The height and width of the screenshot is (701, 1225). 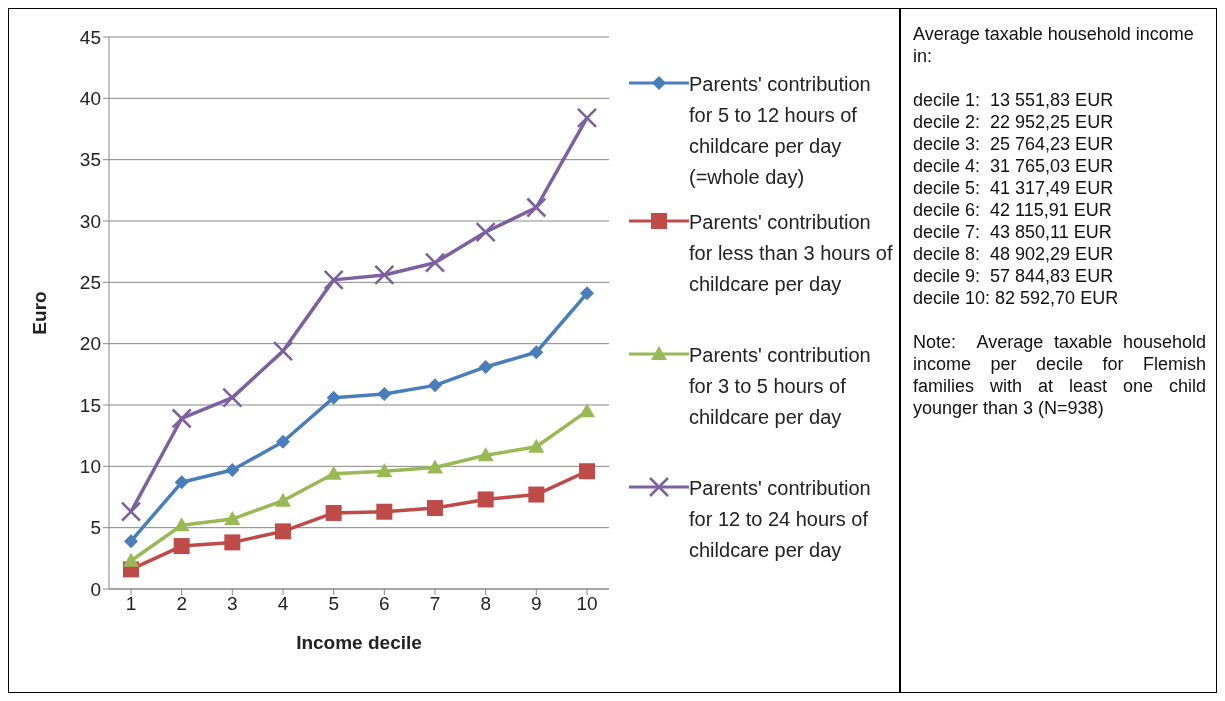 What do you see at coordinates (232, 604) in the screenshot?
I see `x-tick-label: 3` at bounding box center [232, 604].